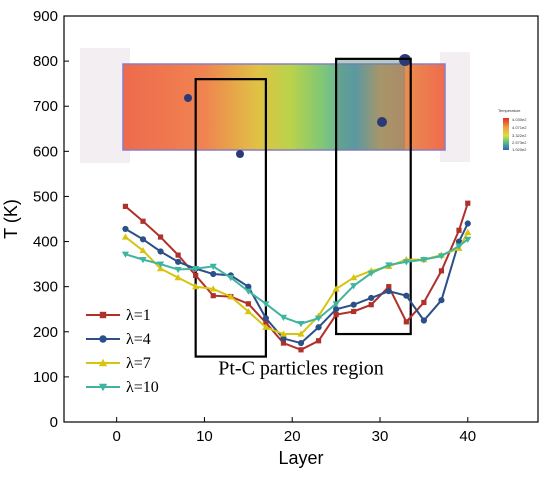 Image resolution: width=550 pixels, height=478 pixels. What do you see at coordinates (45, 106) in the screenshot?
I see `y-tick-label: 700` at bounding box center [45, 106].